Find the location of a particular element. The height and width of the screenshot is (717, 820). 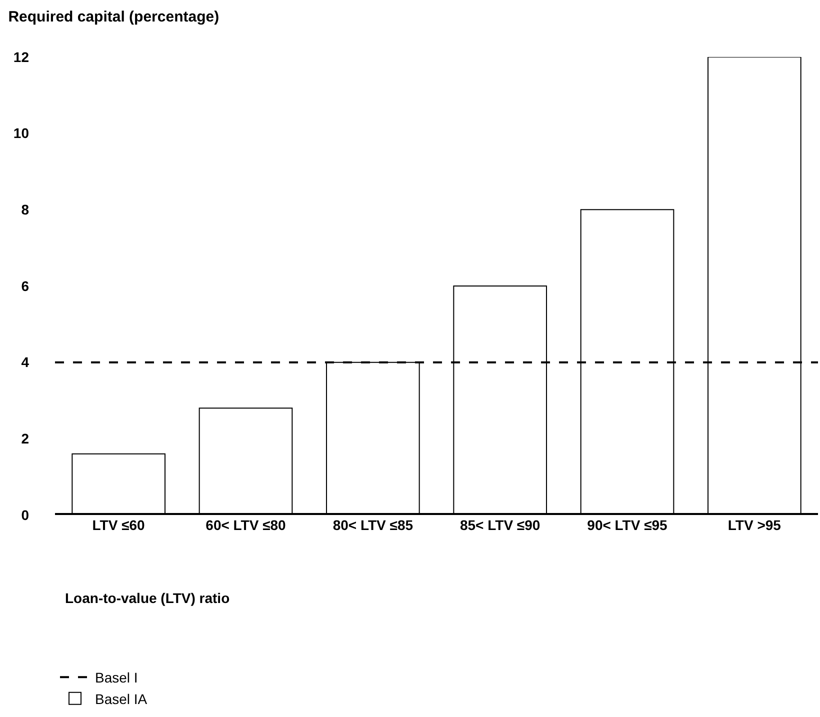

y-tick-label: 6 is located at coordinates (25, 286).